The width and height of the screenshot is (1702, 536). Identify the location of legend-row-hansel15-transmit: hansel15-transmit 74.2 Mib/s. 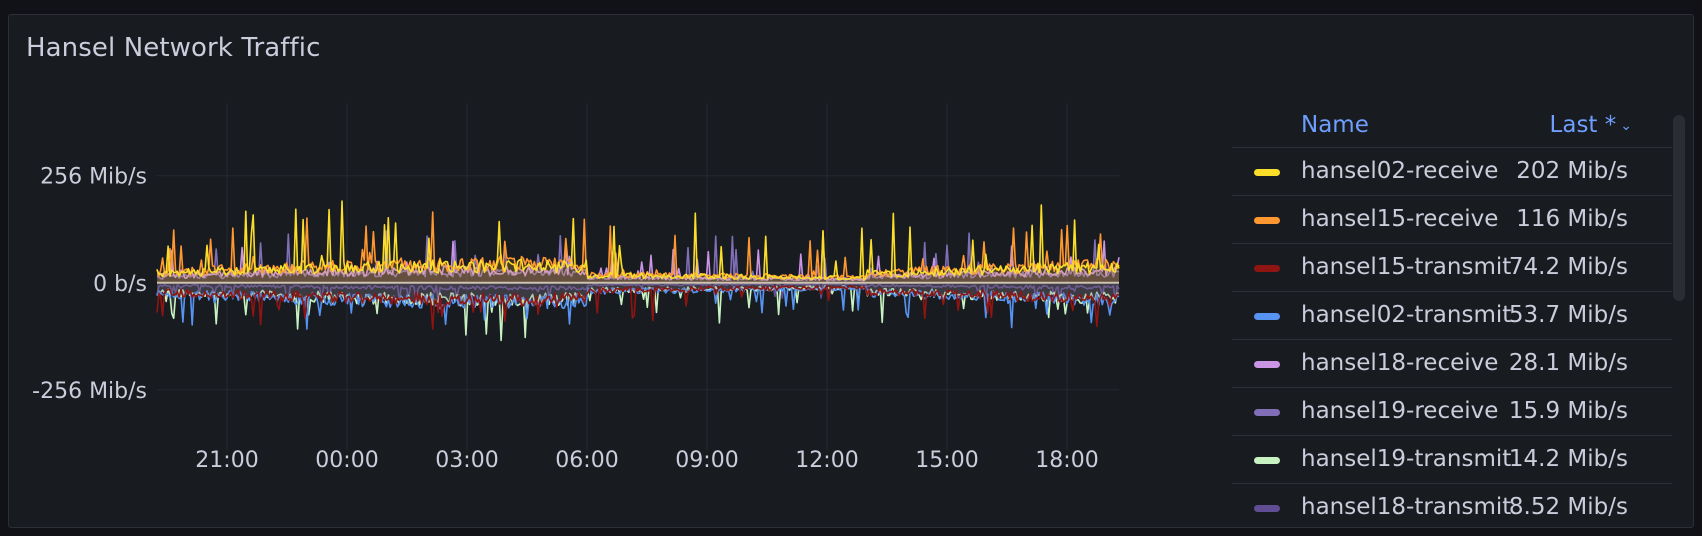
(1452, 268).